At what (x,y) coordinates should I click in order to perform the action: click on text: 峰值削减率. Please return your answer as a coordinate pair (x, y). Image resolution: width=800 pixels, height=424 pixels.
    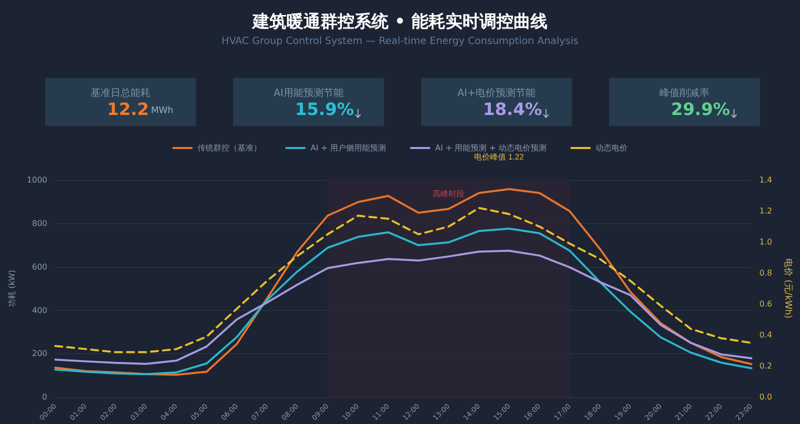
    Looking at the image, I should click on (684, 93).